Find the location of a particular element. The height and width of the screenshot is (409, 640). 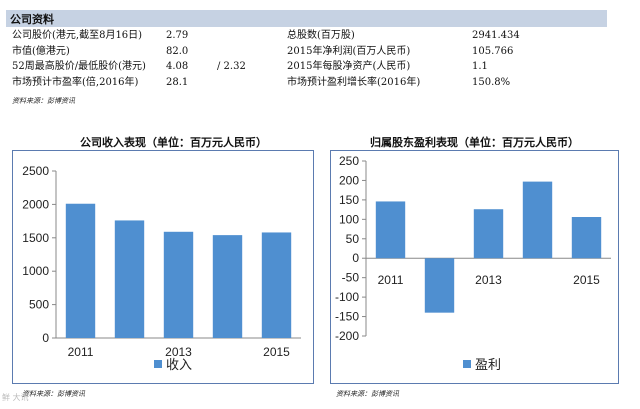

y-tick-label: 2000 is located at coordinates (35, 204).